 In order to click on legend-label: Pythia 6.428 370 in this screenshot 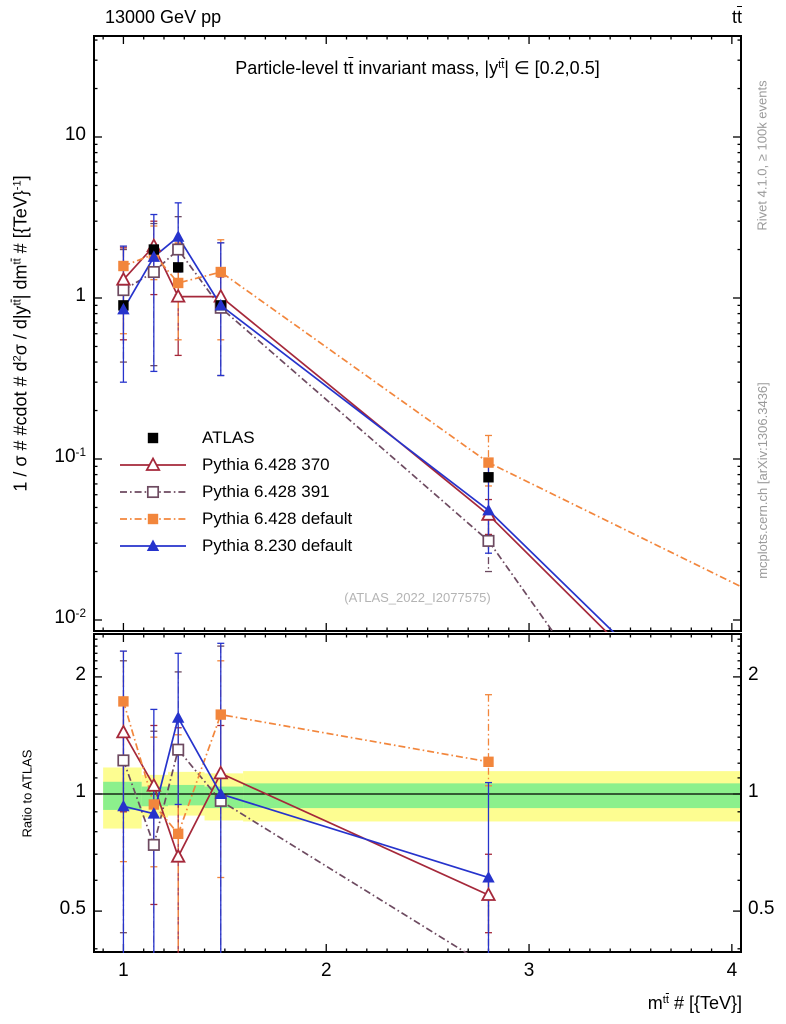, I will do `click(266, 464)`.